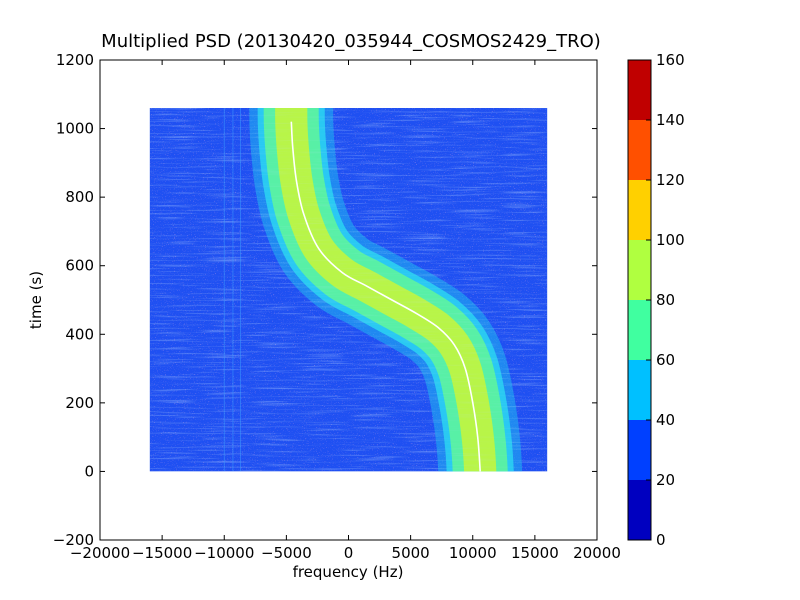 The image size is (800, 600). What do you see at coordinates (79, 403) in the screenshot?
I see `y-tick-label: 200` at bounding box center [79, 403].